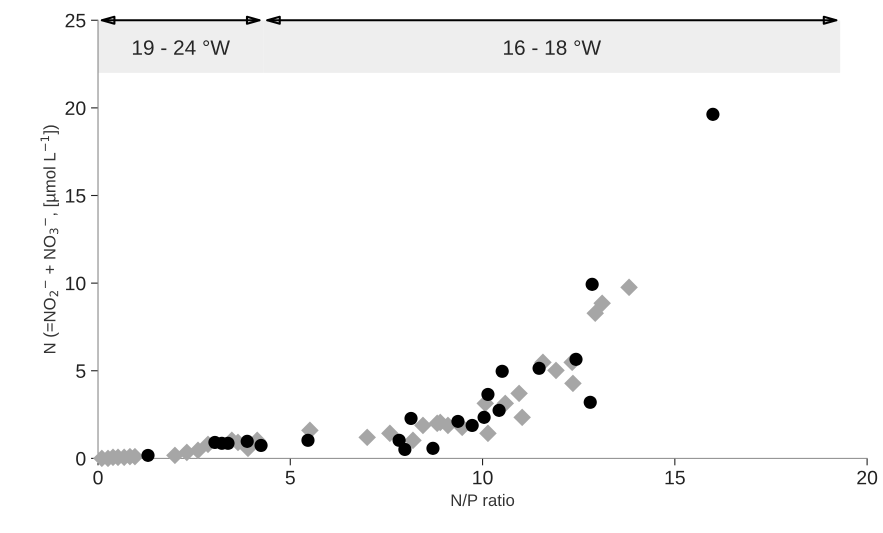 The height and width of the screenshot is (533, 883). I want to click on x-tick-label: 15, so click(675, 477).